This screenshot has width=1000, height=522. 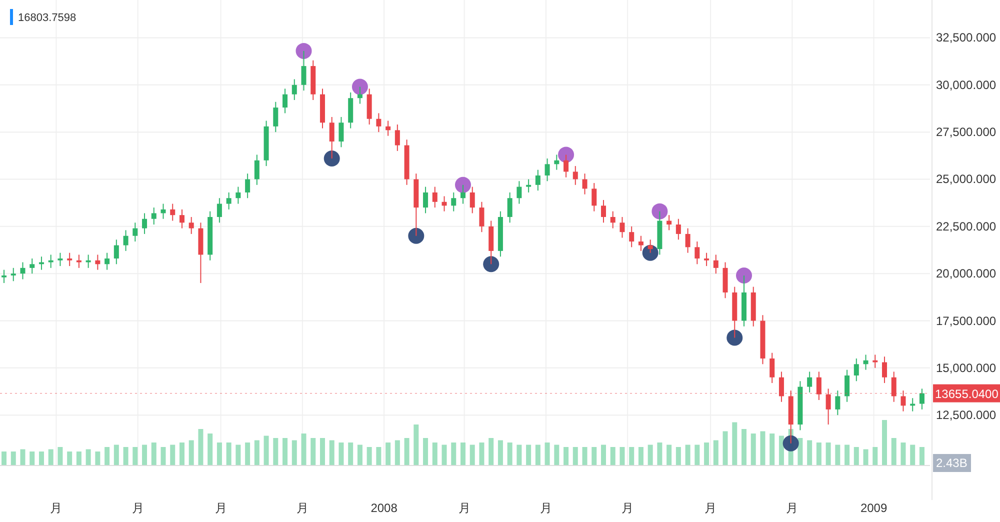 What do you see at coordinates (966, 273) in the screenshot?
I see `y-tick-label: 20,000.000` at bounding box center [966, 273].